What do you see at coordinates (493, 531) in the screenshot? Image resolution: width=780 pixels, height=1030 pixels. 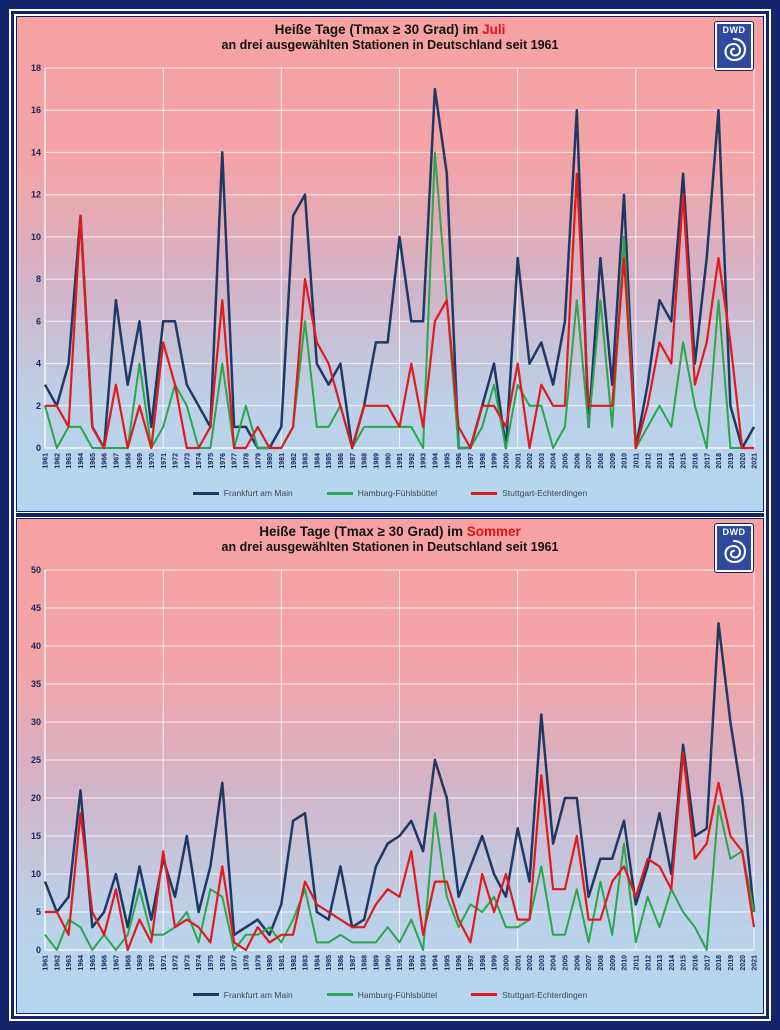 I see `title-highlight-summer: Sommer` at bounding box center [493, 531].